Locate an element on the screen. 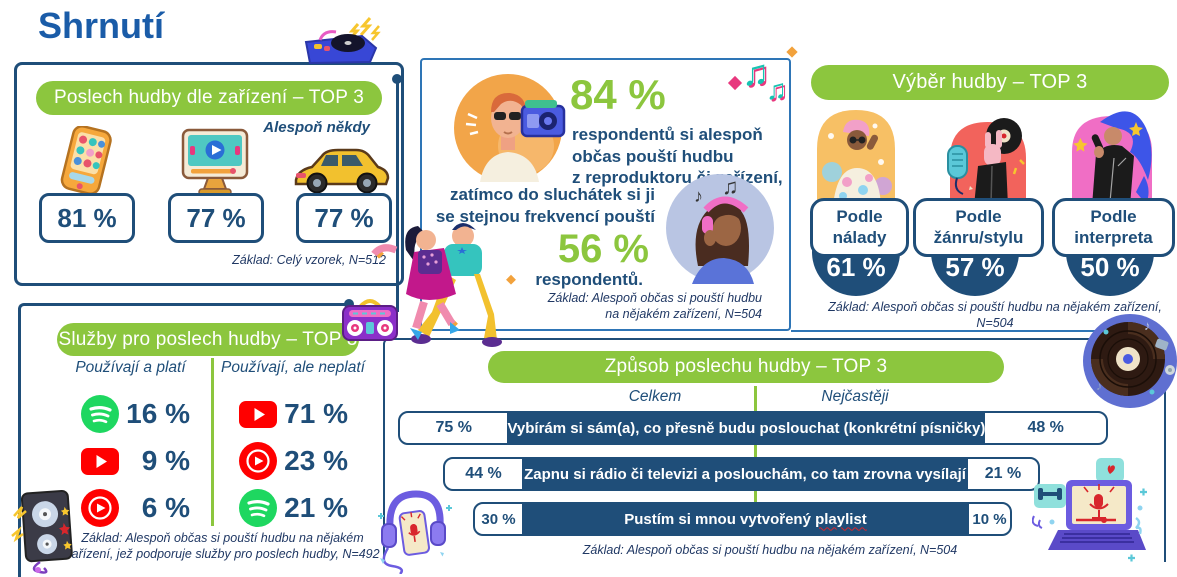  listening-mode-divider is located at coordinates (755, 454).